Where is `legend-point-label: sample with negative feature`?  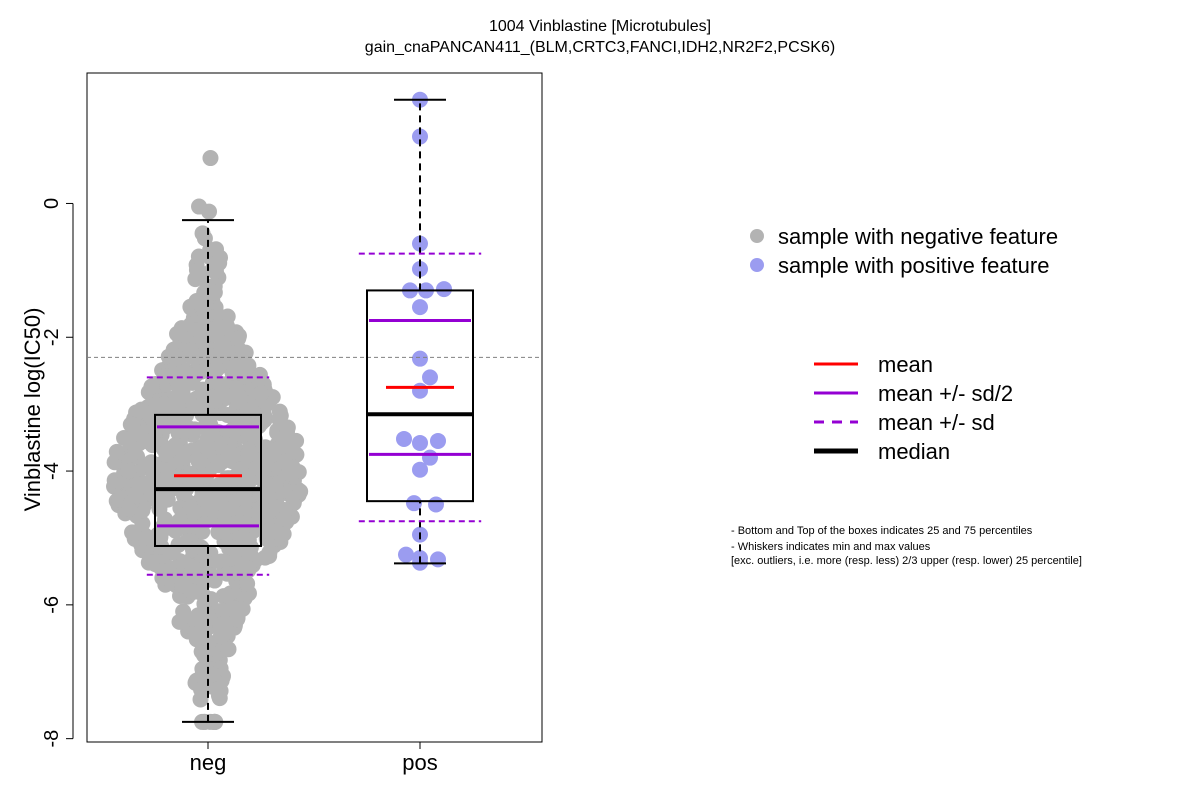
legend-point-label: sample with negative feature is located at coordinates (918, 236).